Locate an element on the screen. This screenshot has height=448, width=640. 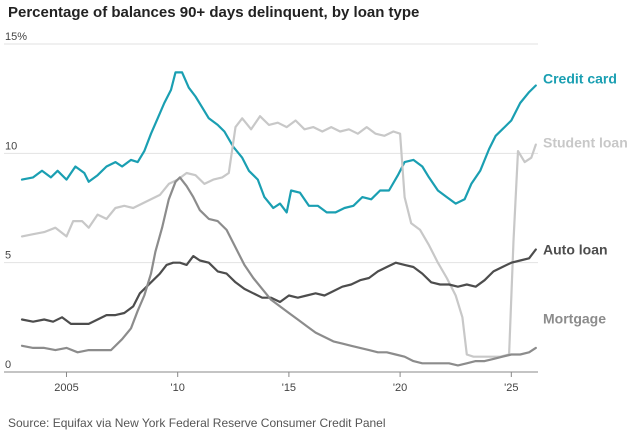
x-axis: 2005 '10 '15 '20 '25 is located at coordinates (286, 383).